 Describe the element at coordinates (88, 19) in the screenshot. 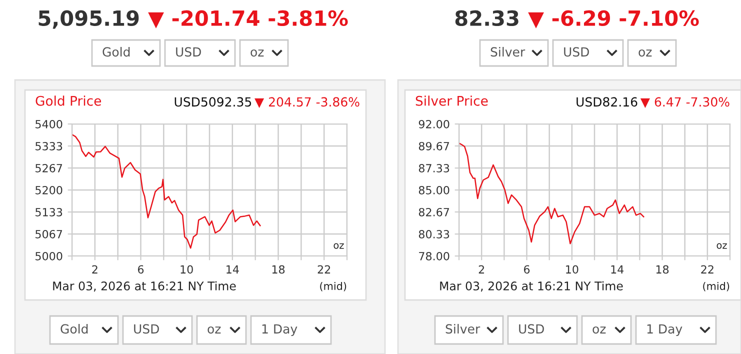

I see `text: 5,095.19` at that location.